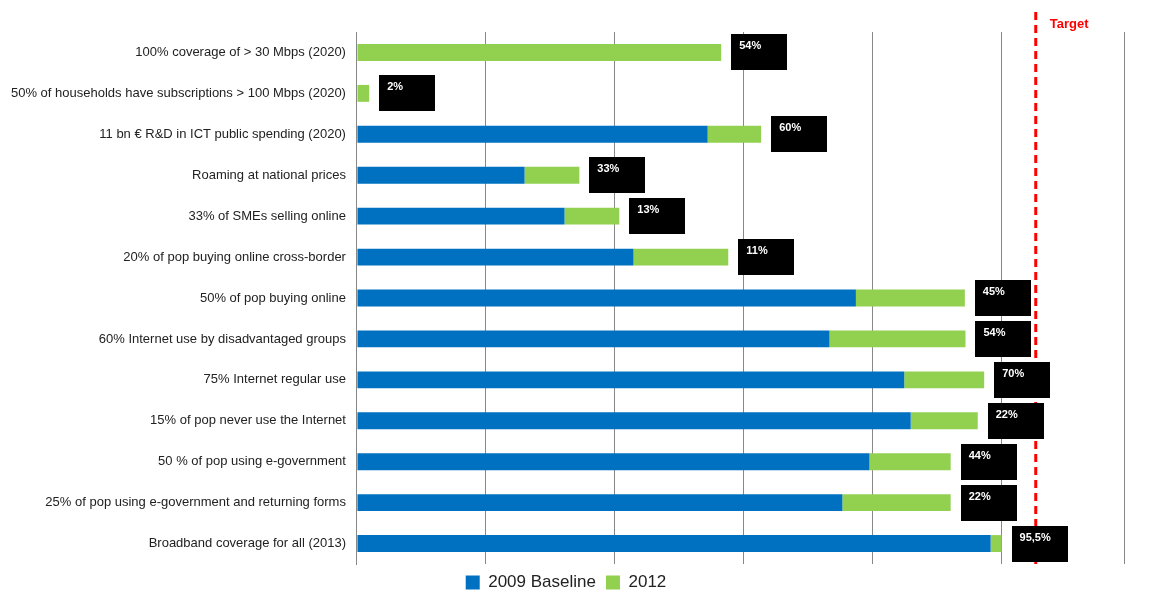  What do you see at coordinates (274, 379) in the screenshot?
I see `y-tick-label: 75% Internet regular use` at bounding box center [274, 379].